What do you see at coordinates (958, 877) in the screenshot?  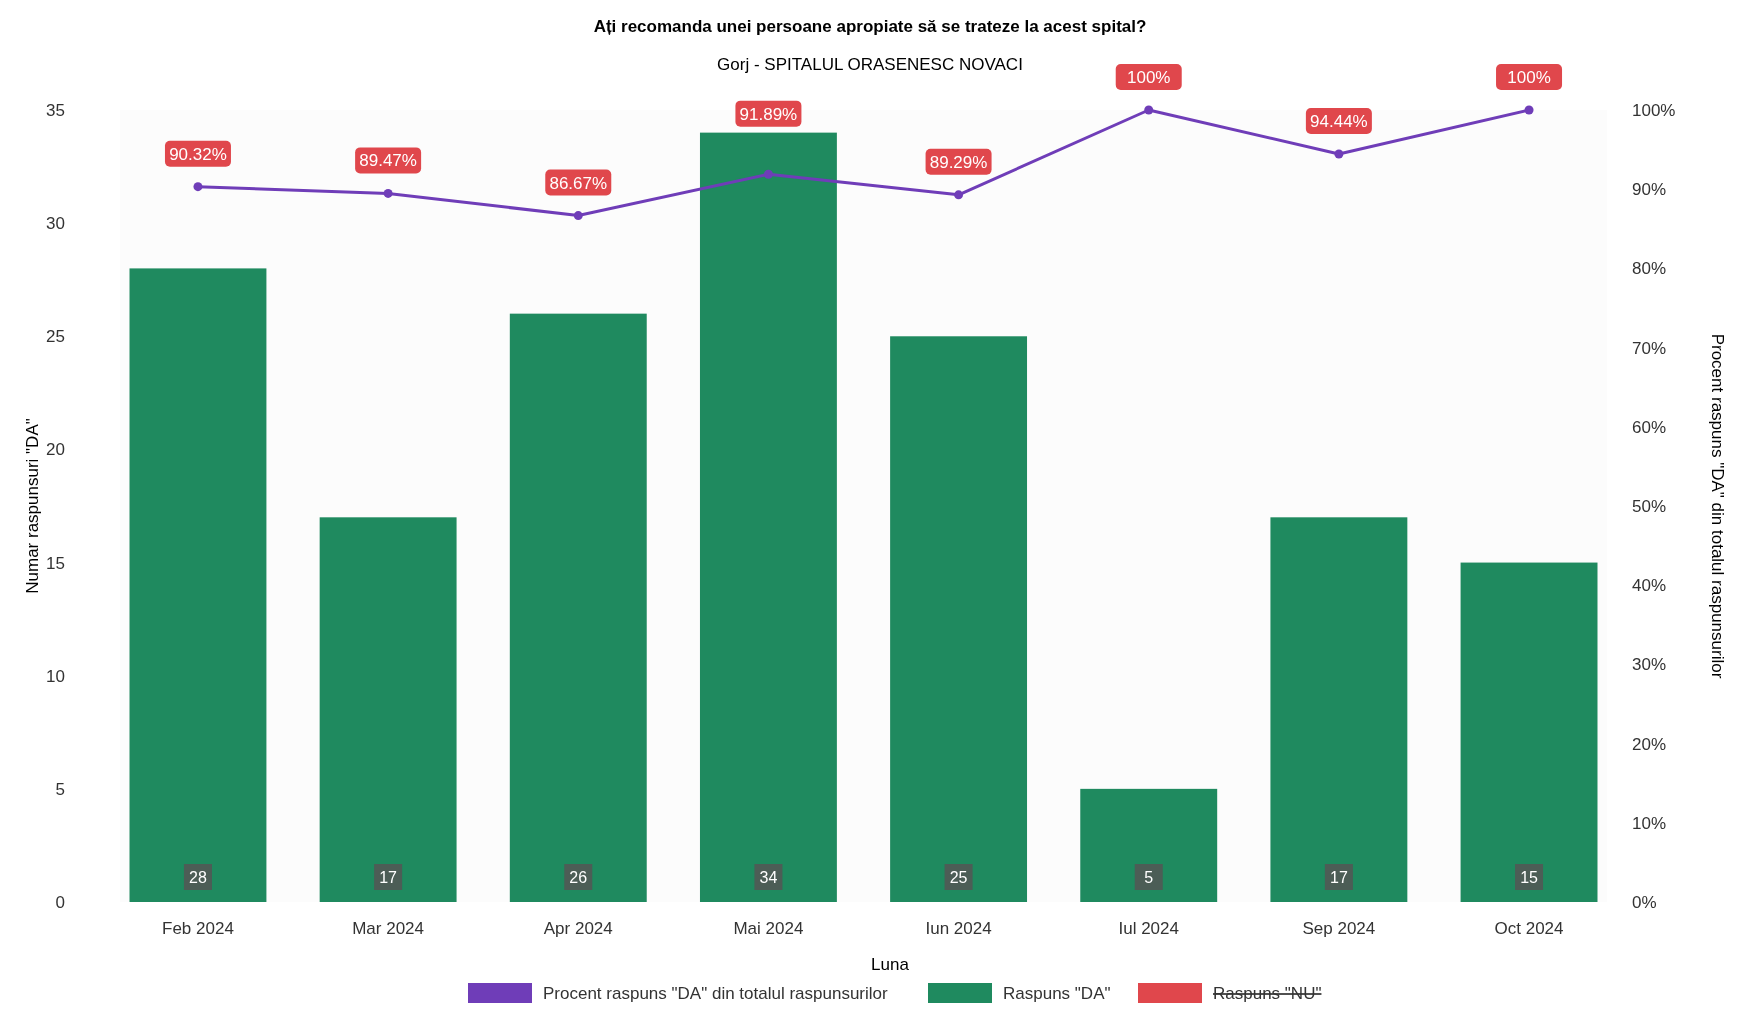 I see `data-label: 25` at bounding box center [958, 877].